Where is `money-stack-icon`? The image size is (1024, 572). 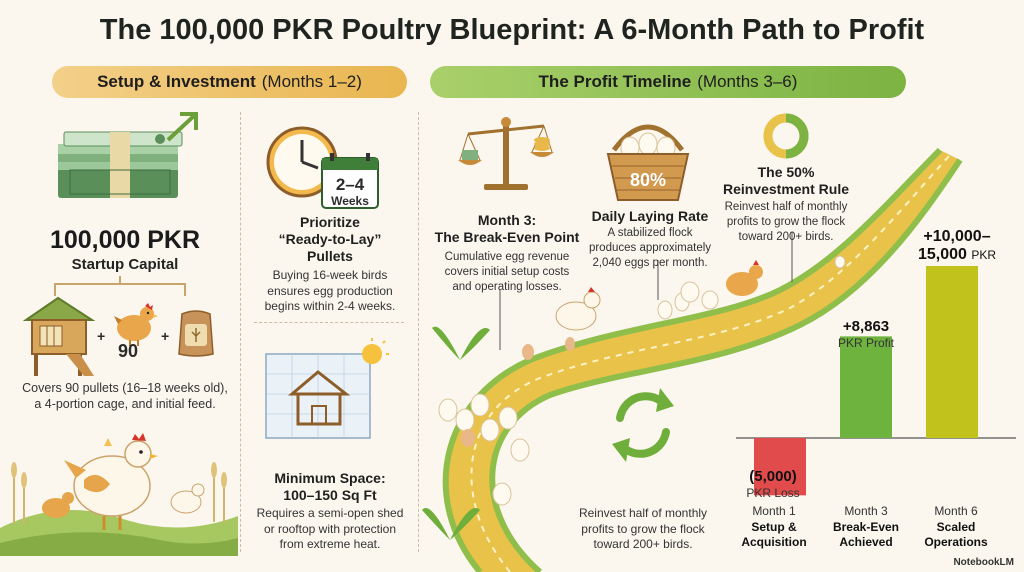
money-stack-icon is located at coordinates (128, 155).